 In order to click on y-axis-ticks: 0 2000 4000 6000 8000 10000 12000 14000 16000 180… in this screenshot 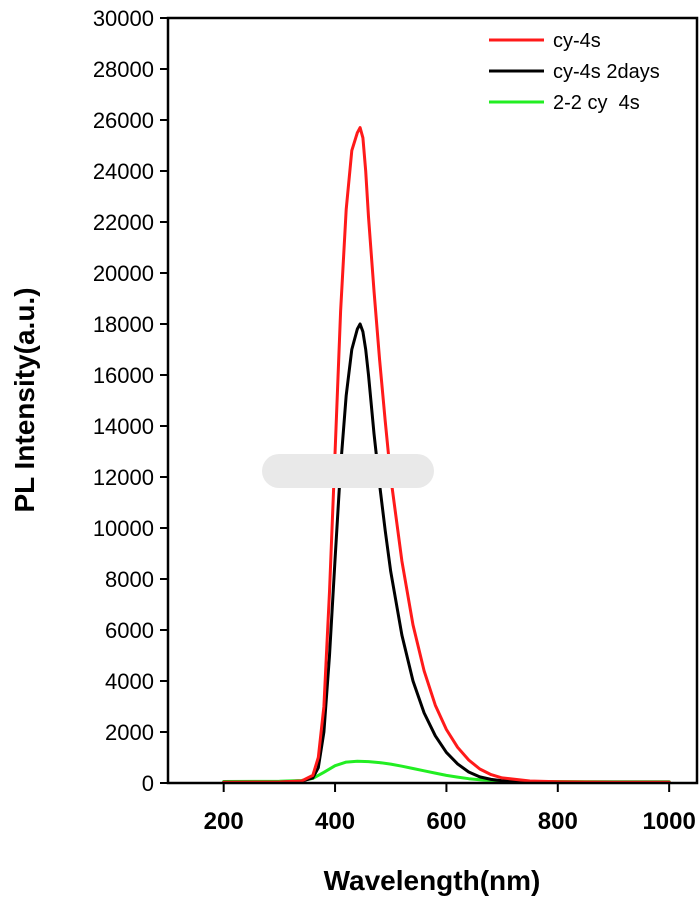, I will do `click(130, 401)`.